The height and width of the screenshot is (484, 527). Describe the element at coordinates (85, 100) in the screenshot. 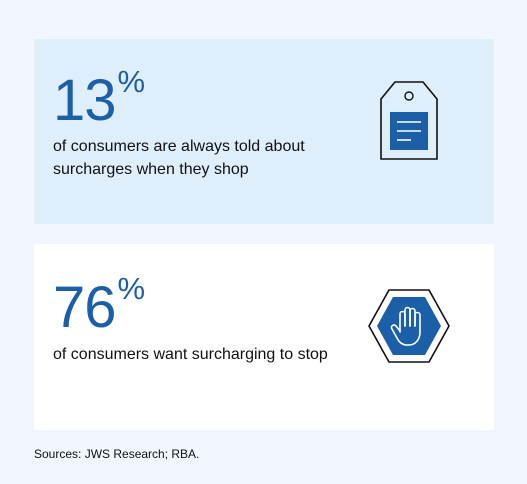

I see `stat-number: 13` at that location.